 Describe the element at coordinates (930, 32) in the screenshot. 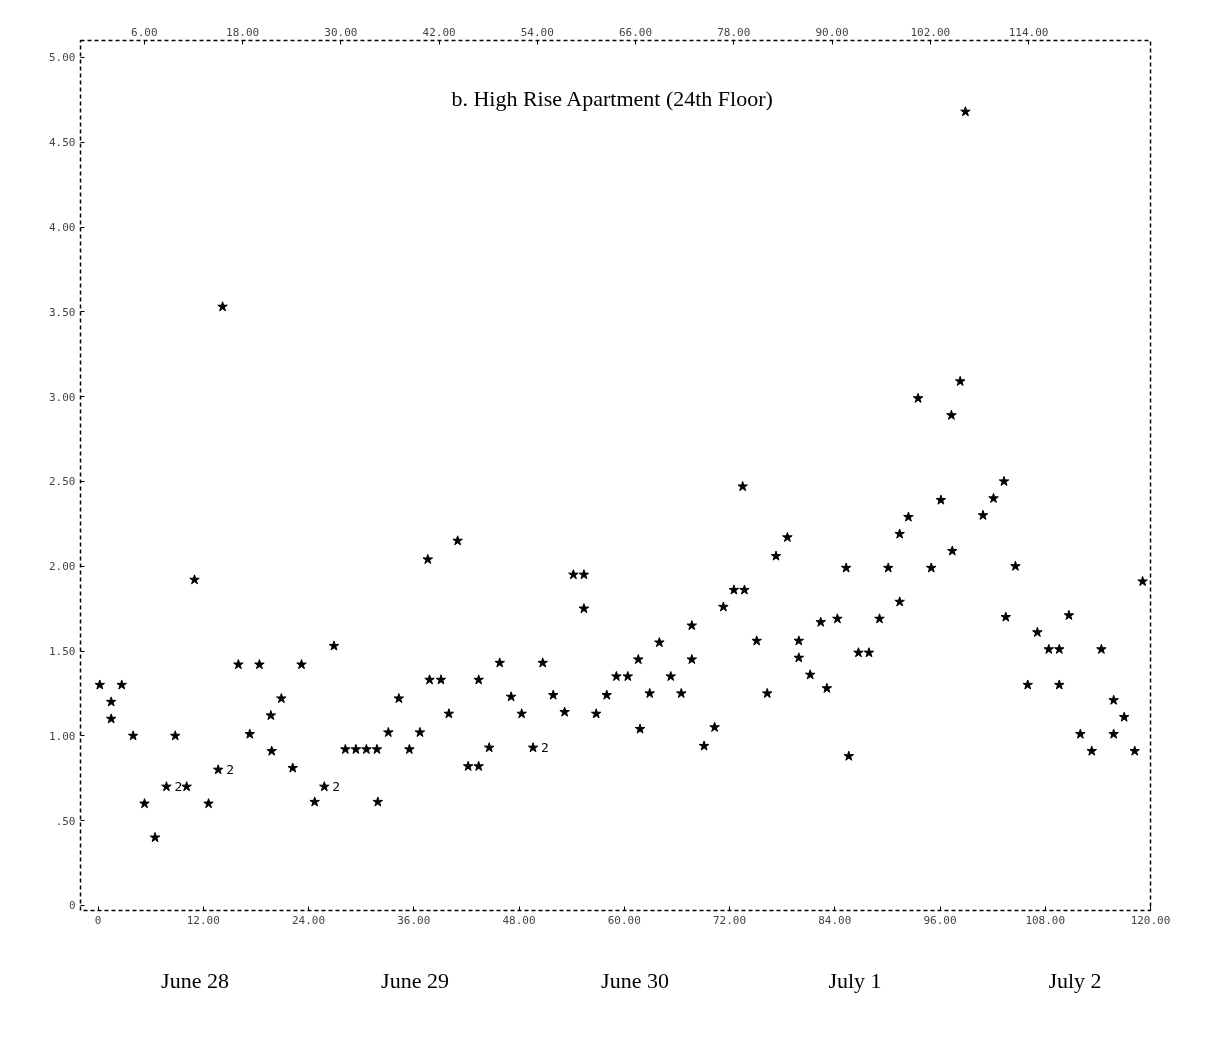

I see `x2-tick-label: 102.00` at that location.